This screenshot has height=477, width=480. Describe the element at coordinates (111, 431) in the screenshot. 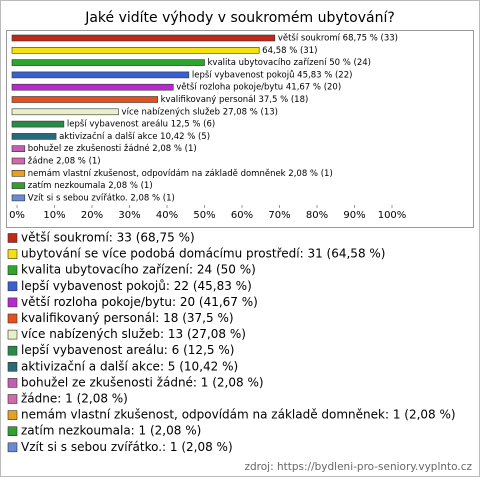

I see `legend-label: zatím nezkoumala: 1 (2,08 %)` at that location.